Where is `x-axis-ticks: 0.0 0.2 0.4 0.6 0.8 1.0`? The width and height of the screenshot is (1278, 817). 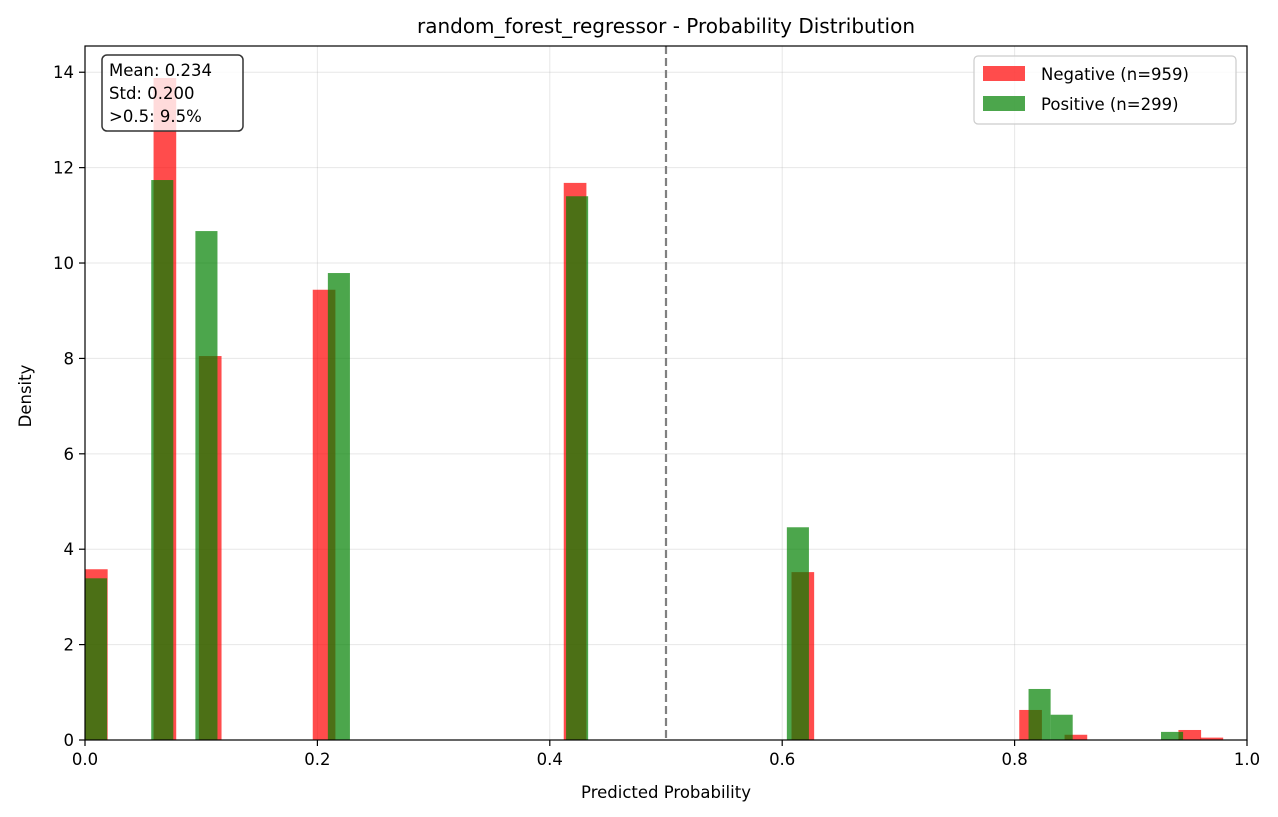
x-axis-ticks: 0.0 0.2 0.4 0.6 0.8 1.0 is located at coordinates (666, 754).